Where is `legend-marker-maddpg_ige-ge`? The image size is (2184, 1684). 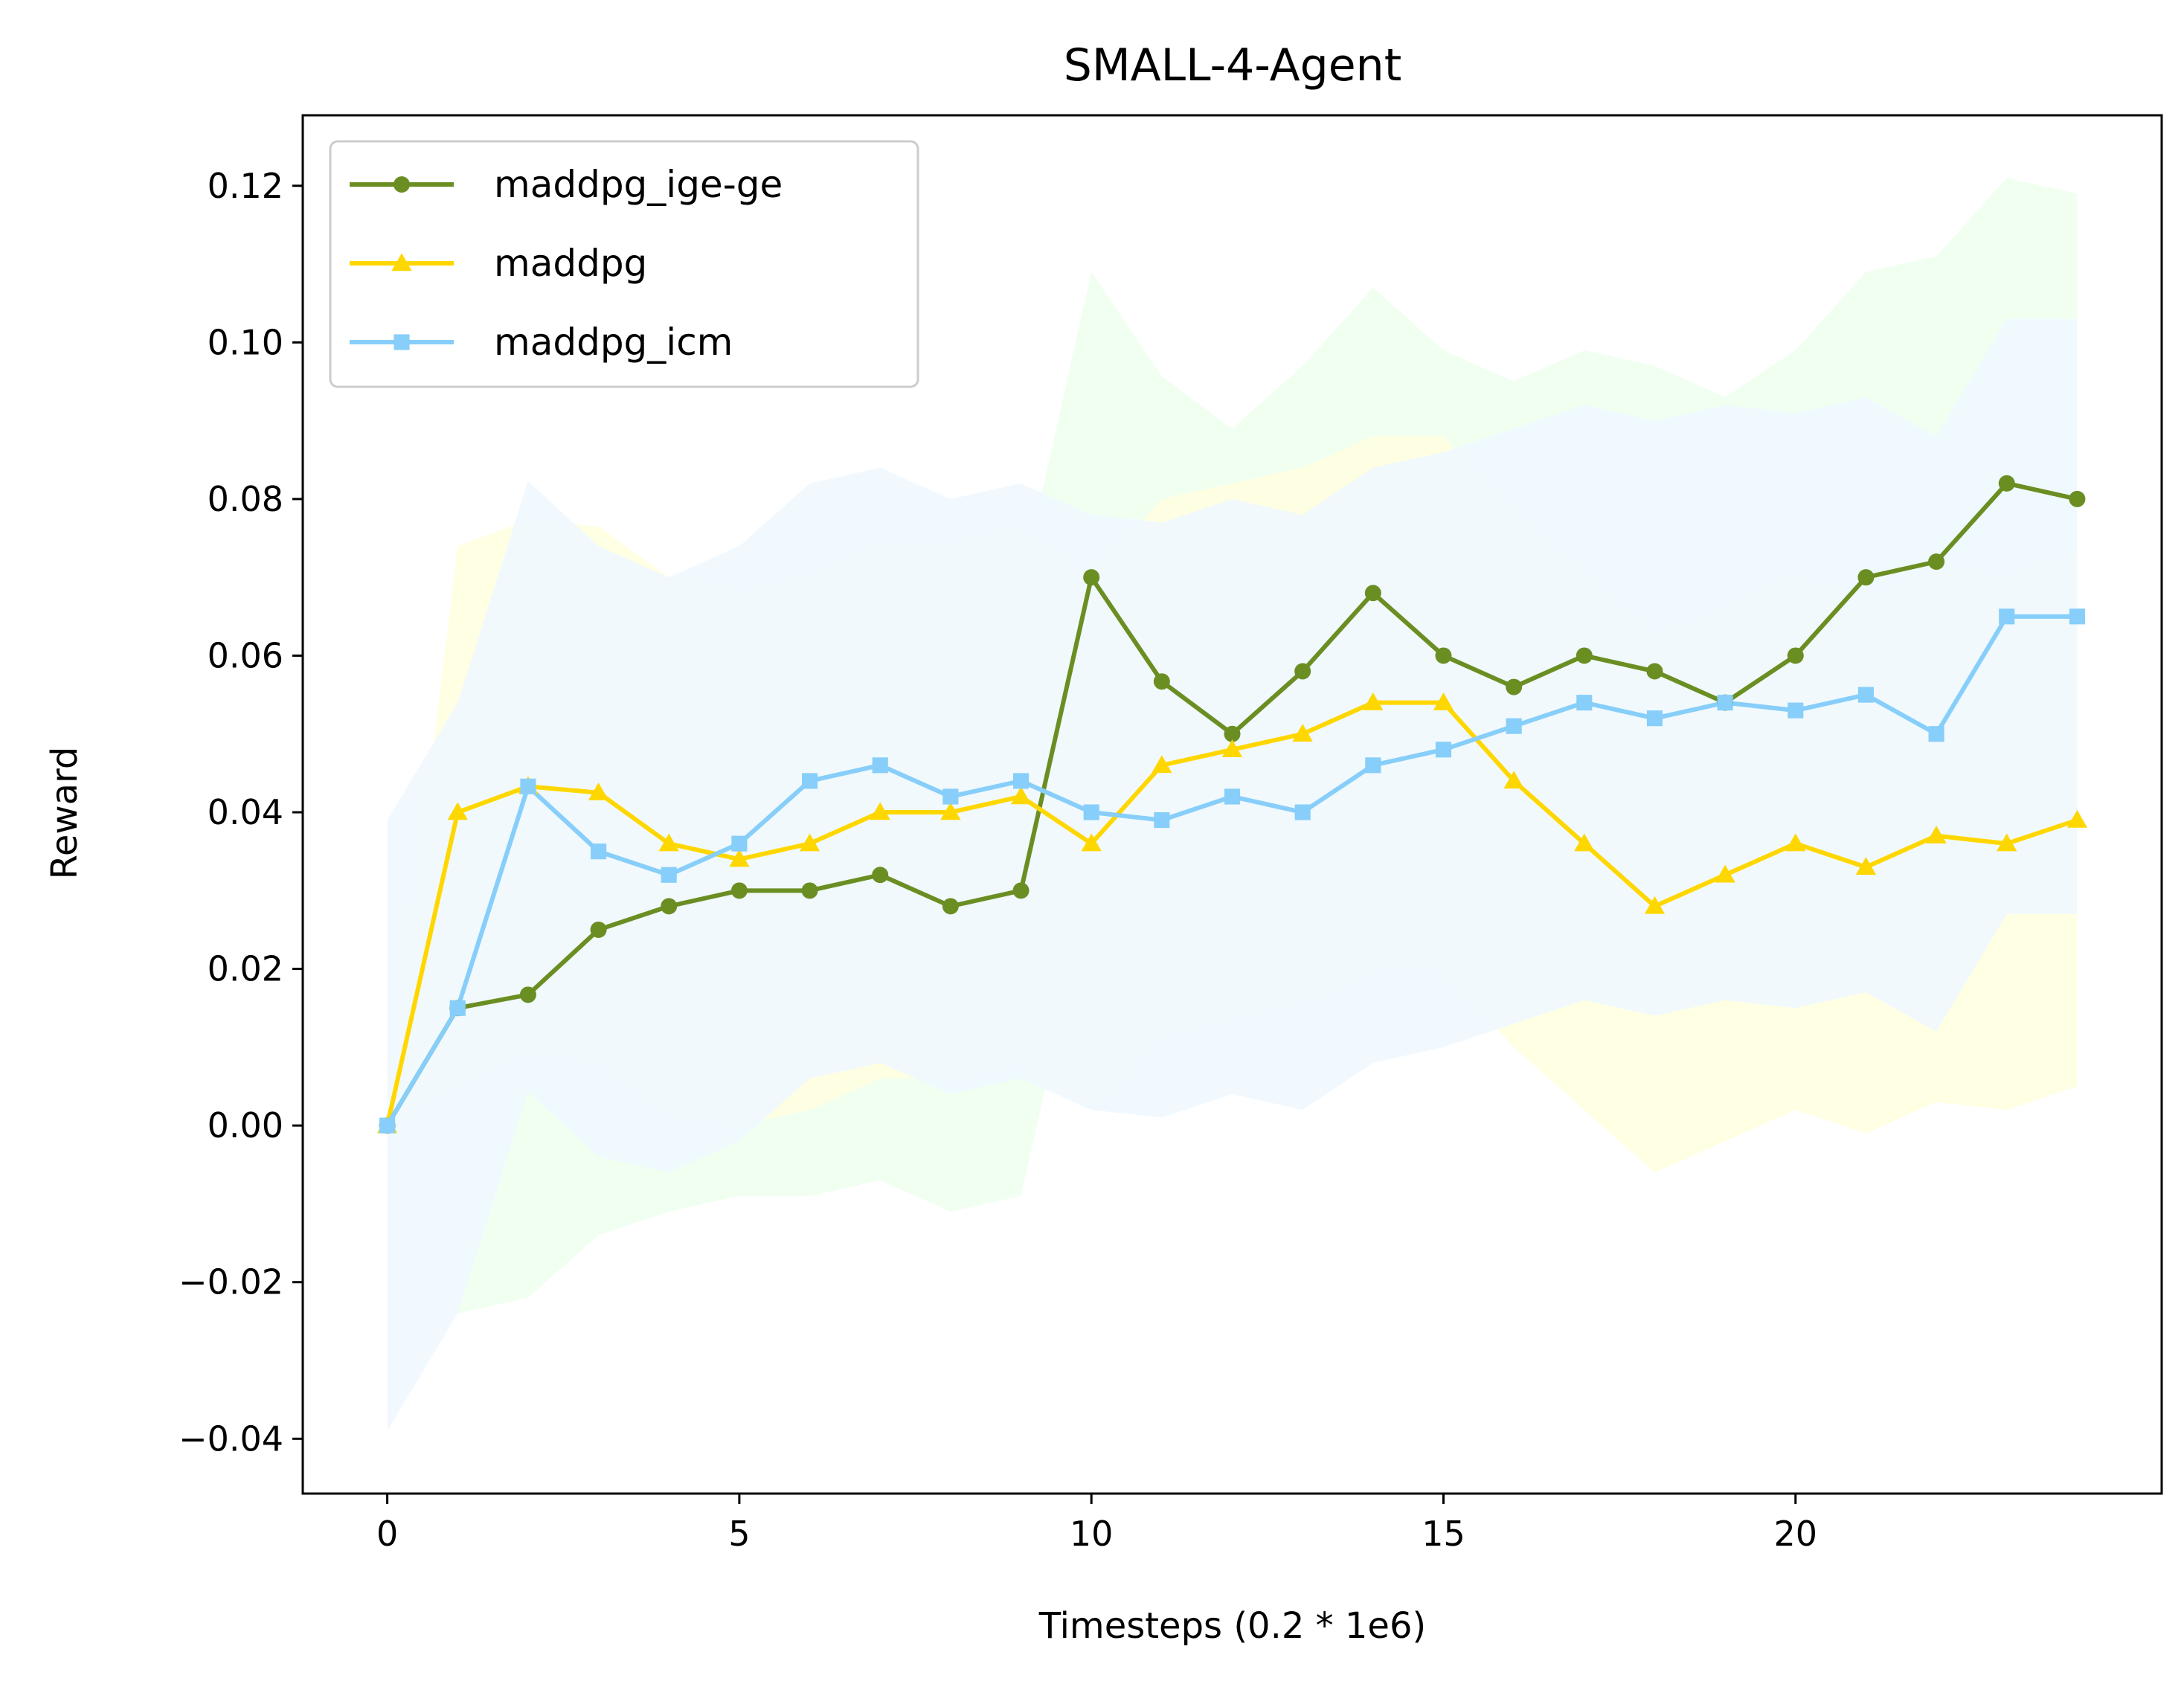
legend-marker-maddpg_ige-ge is located at coordinates (402, 184).